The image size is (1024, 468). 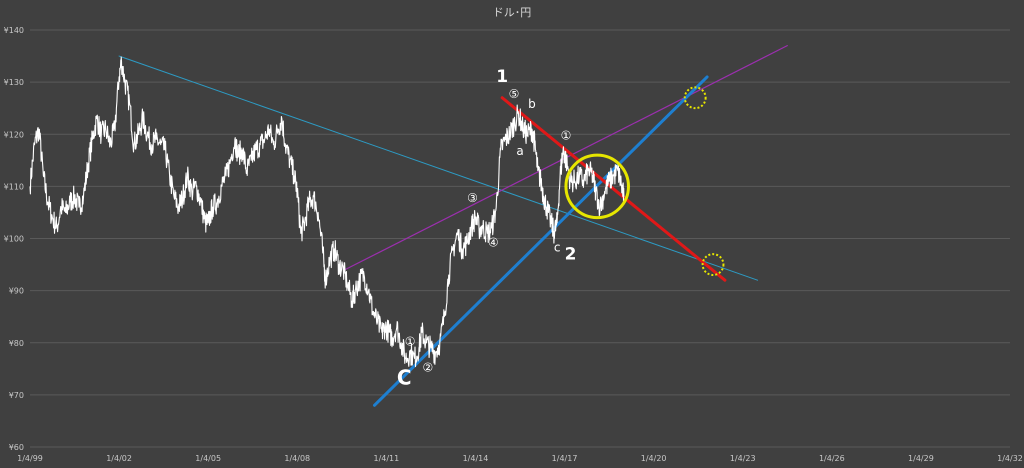 I want to click on y-tick-label: ¥120, so click(x=14, y=134).